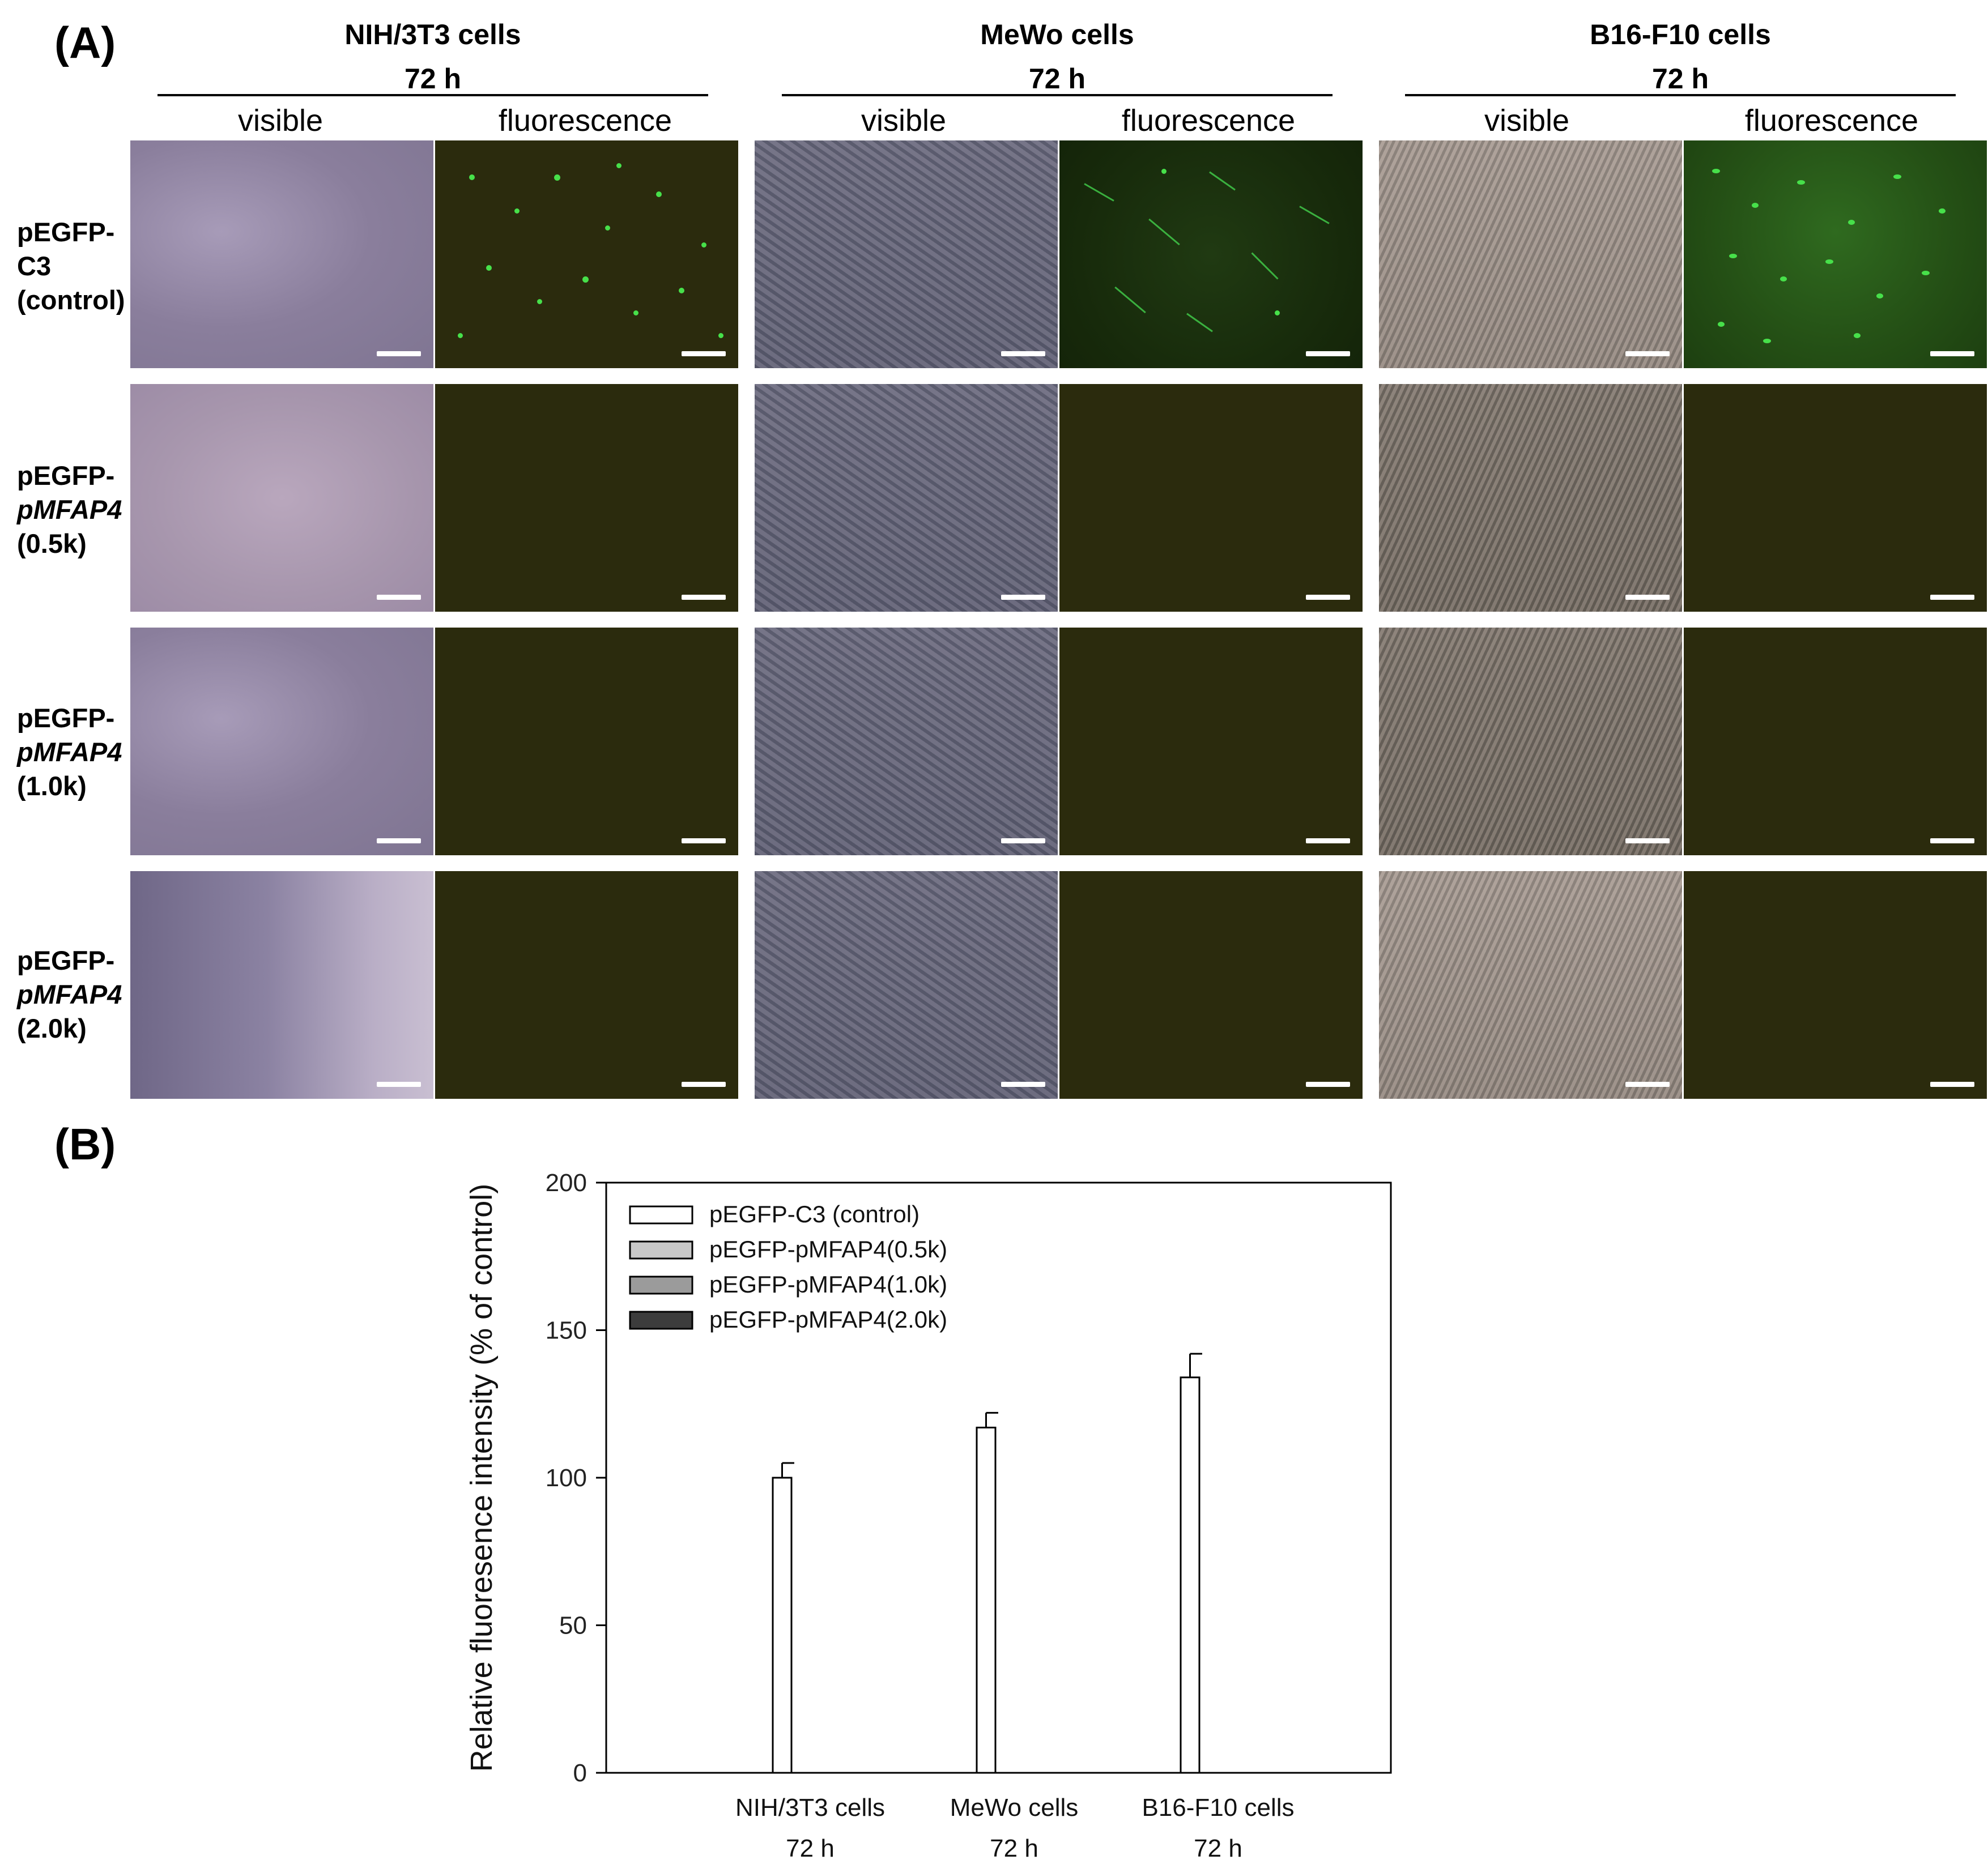 The image size is (1988, 1864). I want to click on micrograph-mewo-visible-1-0k, so click(906, 741).